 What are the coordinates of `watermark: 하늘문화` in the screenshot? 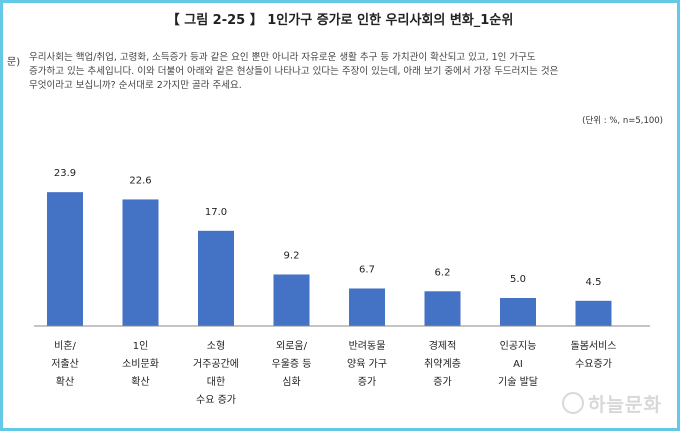 It's located at (612, 403).